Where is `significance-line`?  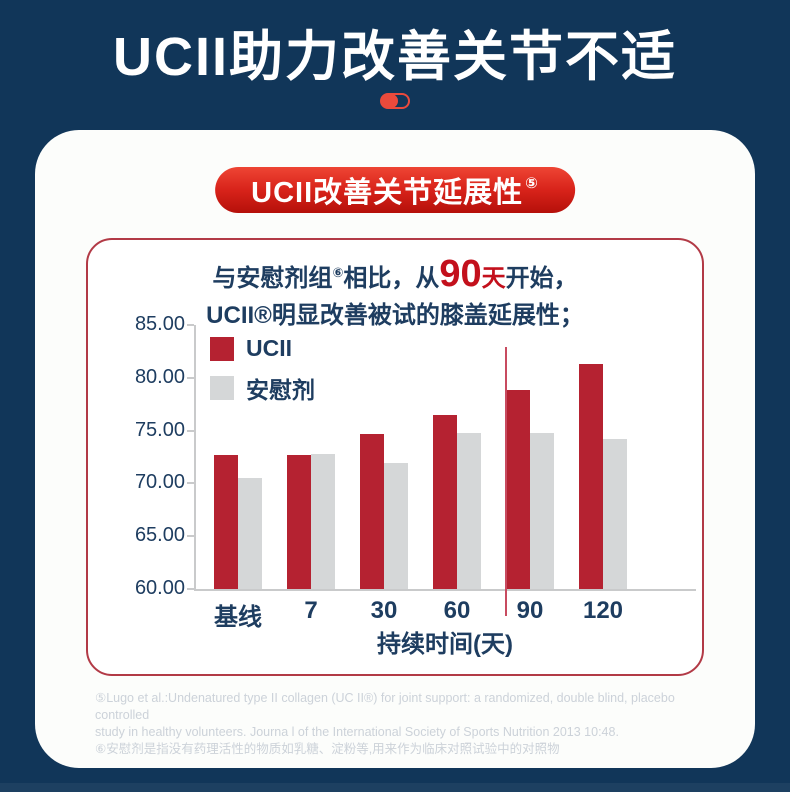
significance-line is located at coordinates (506, 481).